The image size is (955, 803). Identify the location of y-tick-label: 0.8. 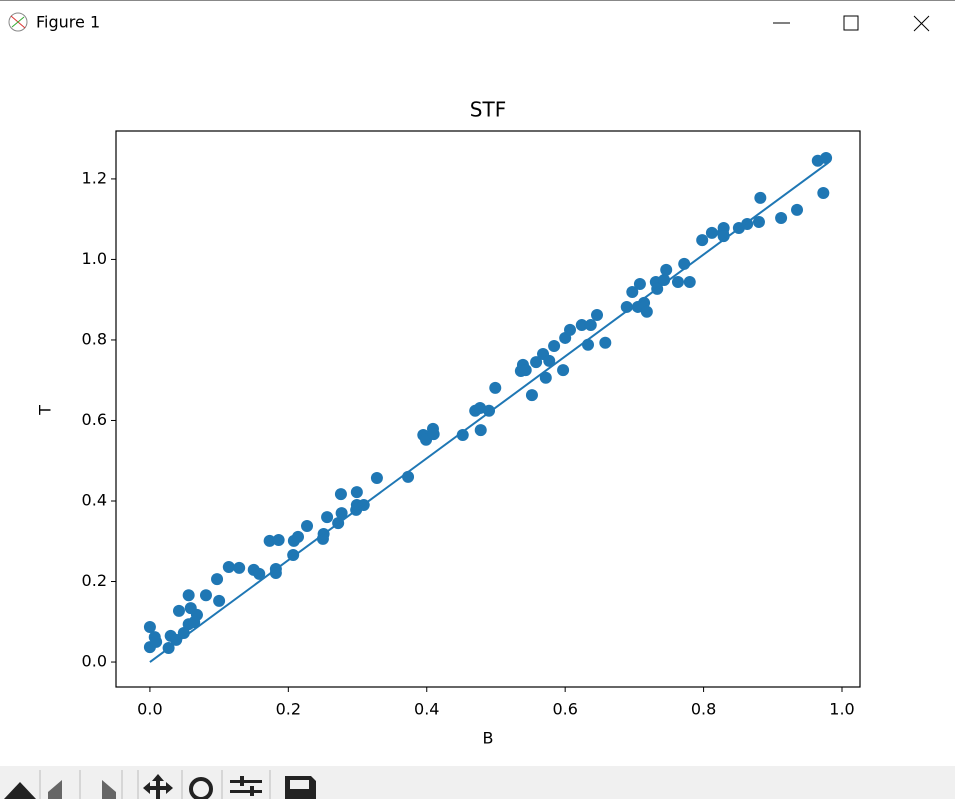
(94, 338).